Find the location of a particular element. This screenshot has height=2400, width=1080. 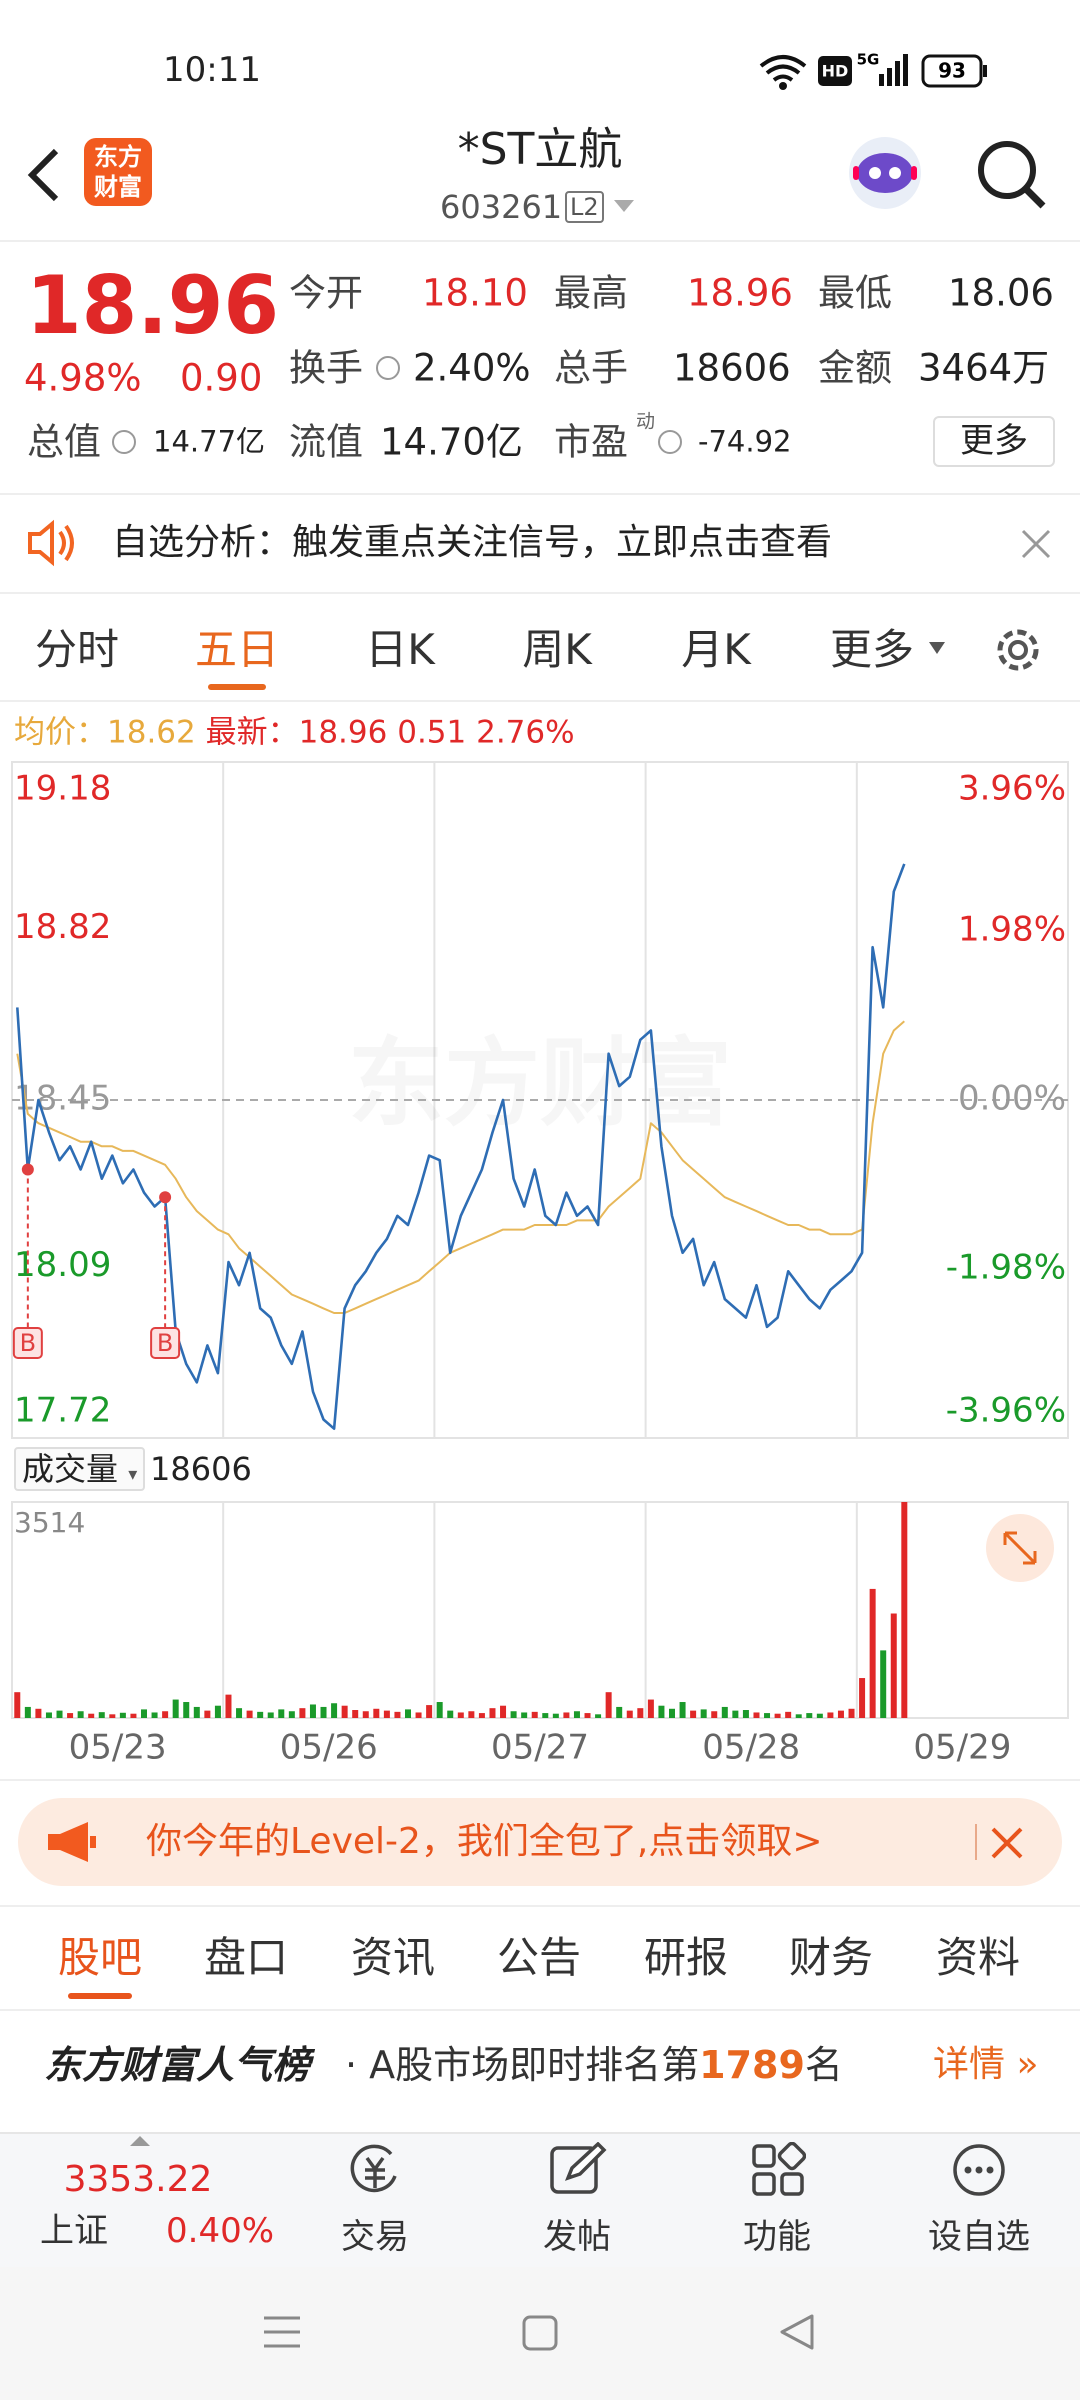

signal-box is located at coordinates (165, 1343).